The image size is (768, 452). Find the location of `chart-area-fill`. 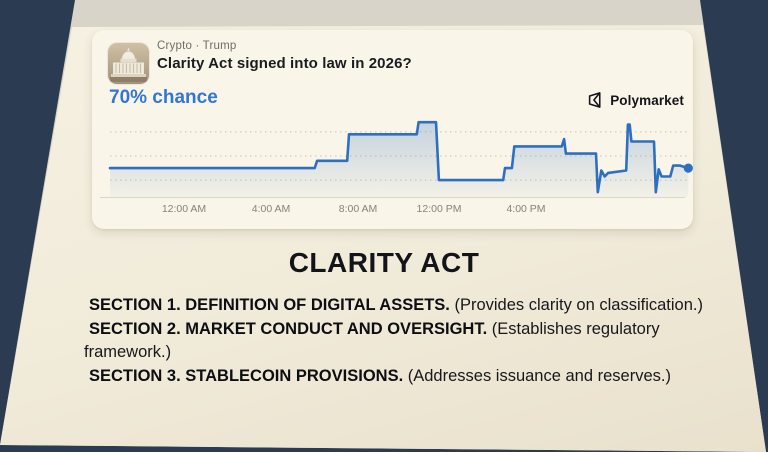

chart-area-fill is located at coordinates (399, 159).